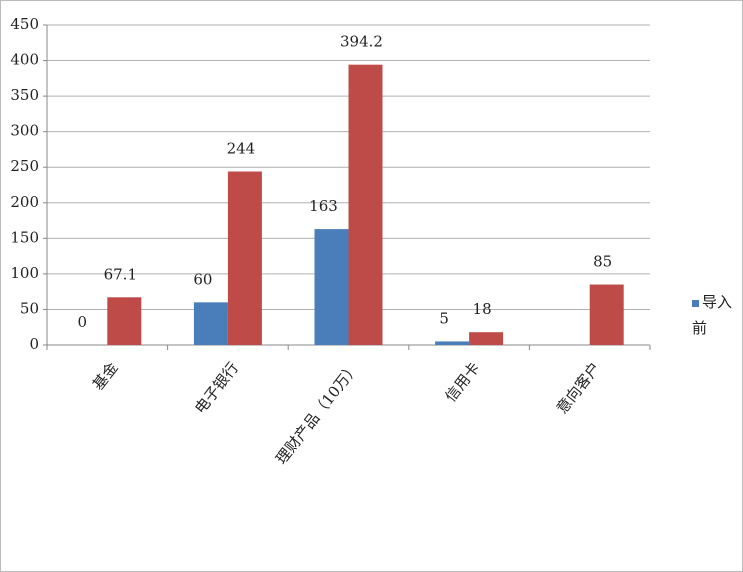 This screenshot has width=743, height=572. Describe the element at coordinates (602, 262) in the screenshot. I see `data-label: 85` at that location.